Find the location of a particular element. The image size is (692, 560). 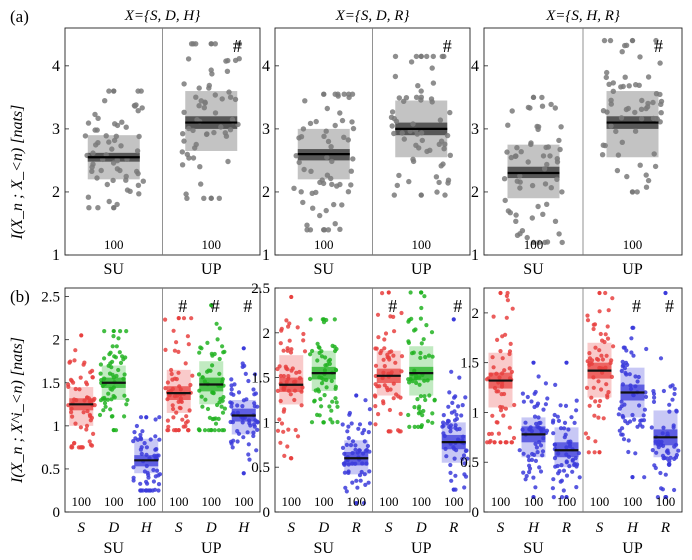

series-label: R is located at coordinates (453, 528).